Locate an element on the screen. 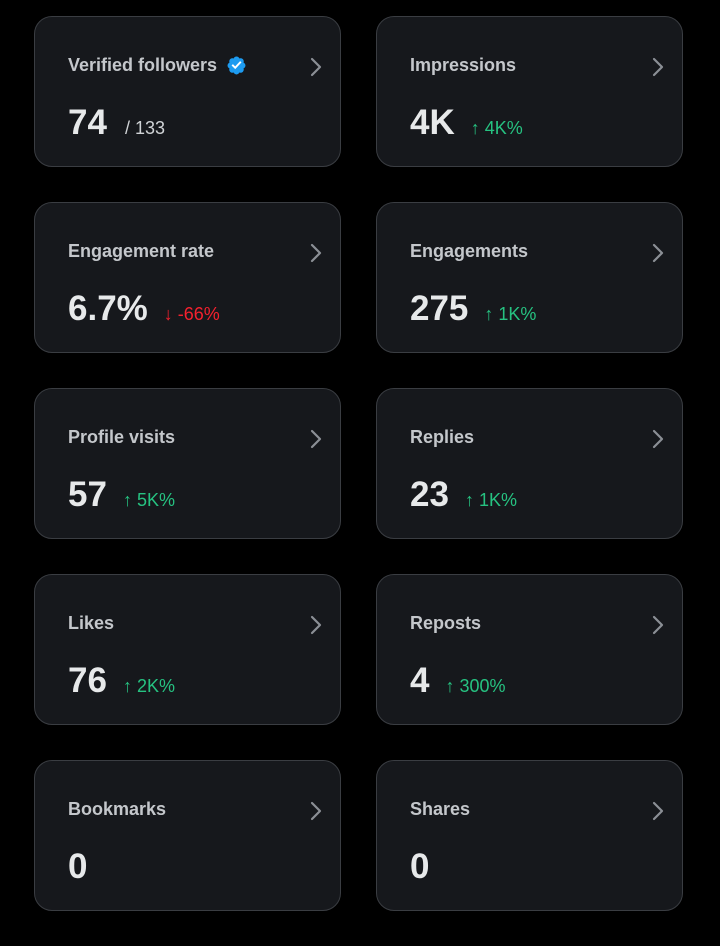 This screenshot has height=946, width=720. card-engagements: Engagements 275 ↑ 1K% is located at coordinates (529, 277).